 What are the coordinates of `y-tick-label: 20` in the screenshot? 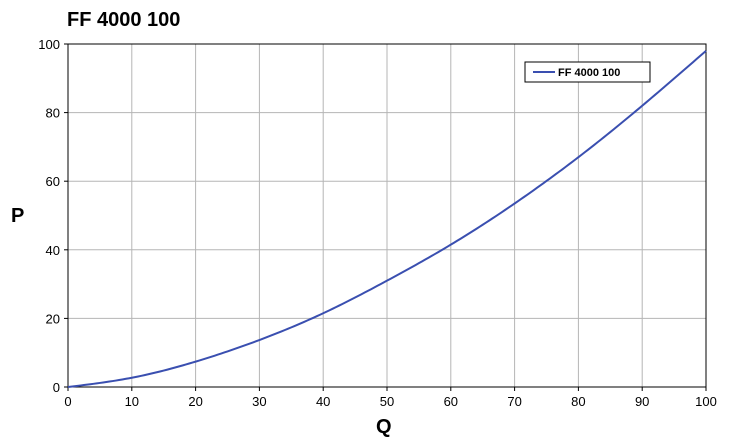 It's located at (53, 318).